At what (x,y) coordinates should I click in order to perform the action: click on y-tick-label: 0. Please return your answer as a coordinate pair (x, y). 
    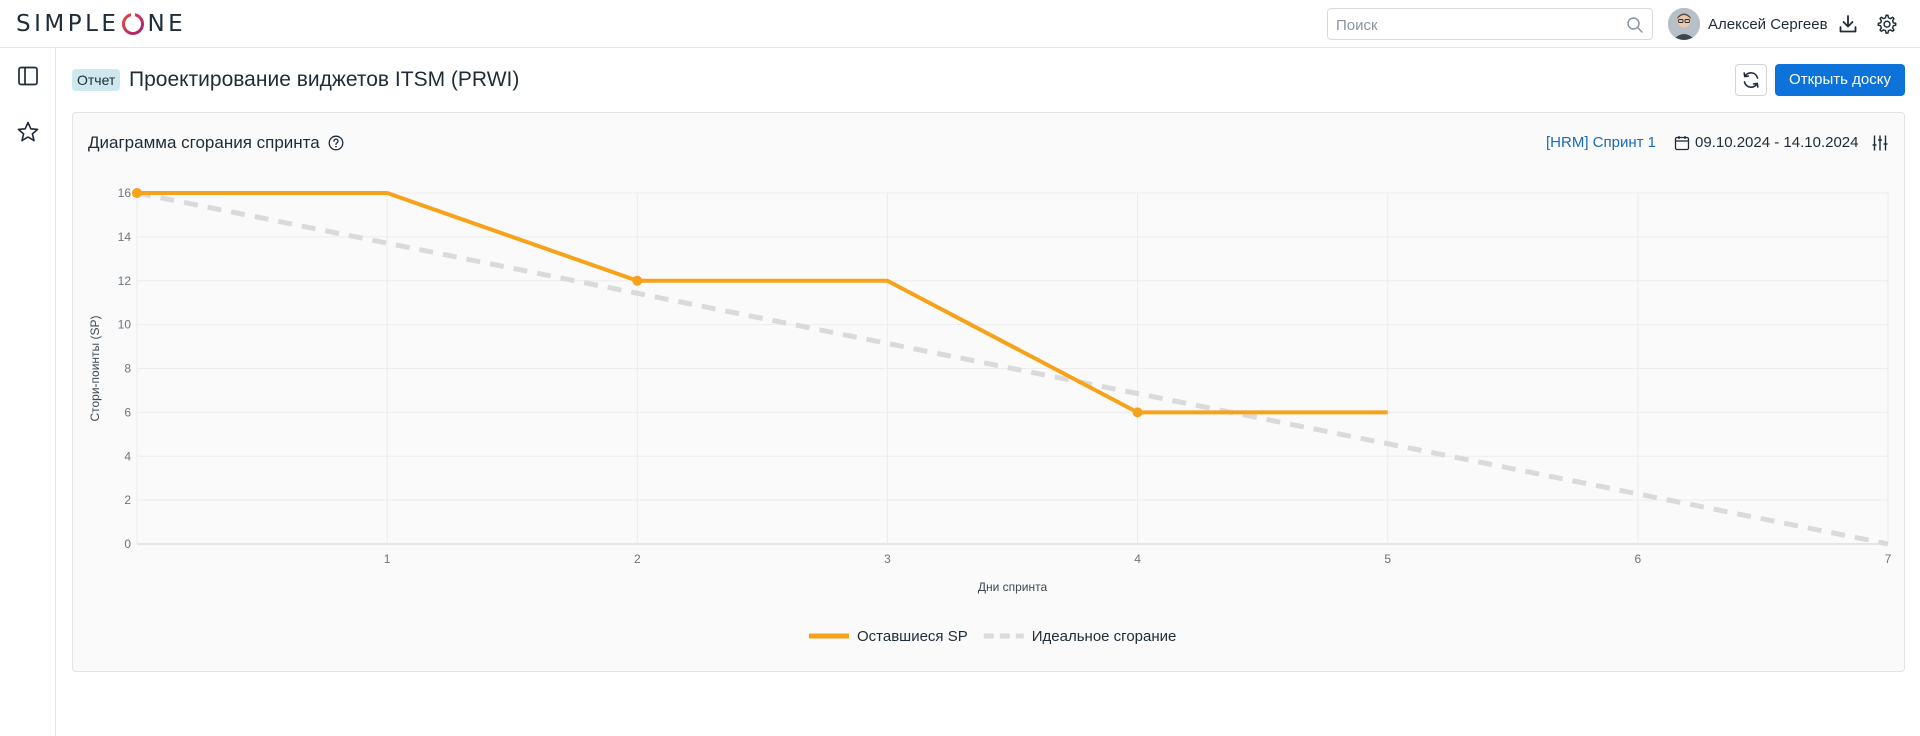
    Looking at the image, I should click on (127, 544).